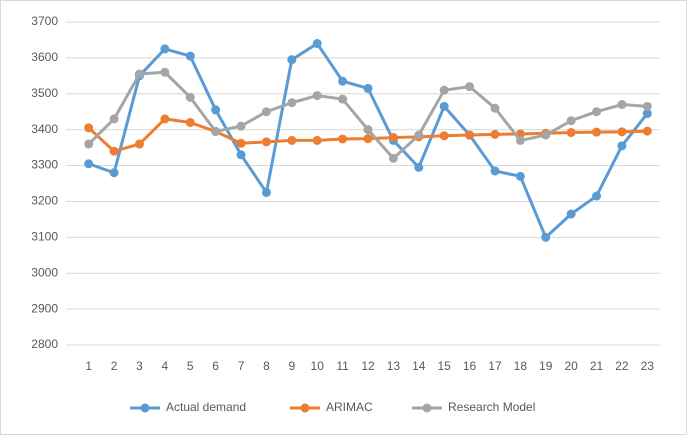  Describe the element at coordinates (394, 366) in the screenshot. I see `x-tick-label: 13` at that location.